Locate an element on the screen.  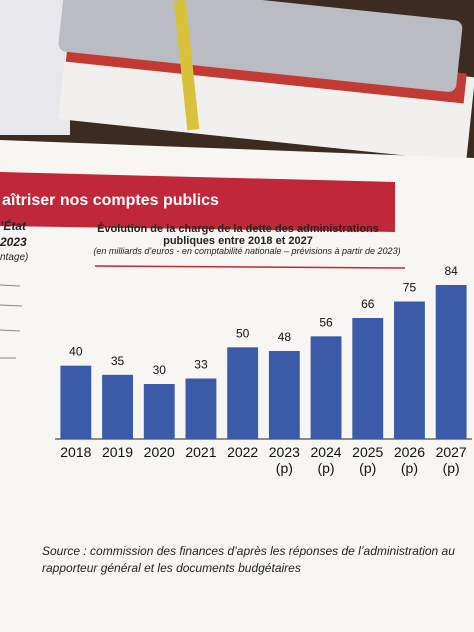
source-label: Source : is located at coordinates (64, 551).